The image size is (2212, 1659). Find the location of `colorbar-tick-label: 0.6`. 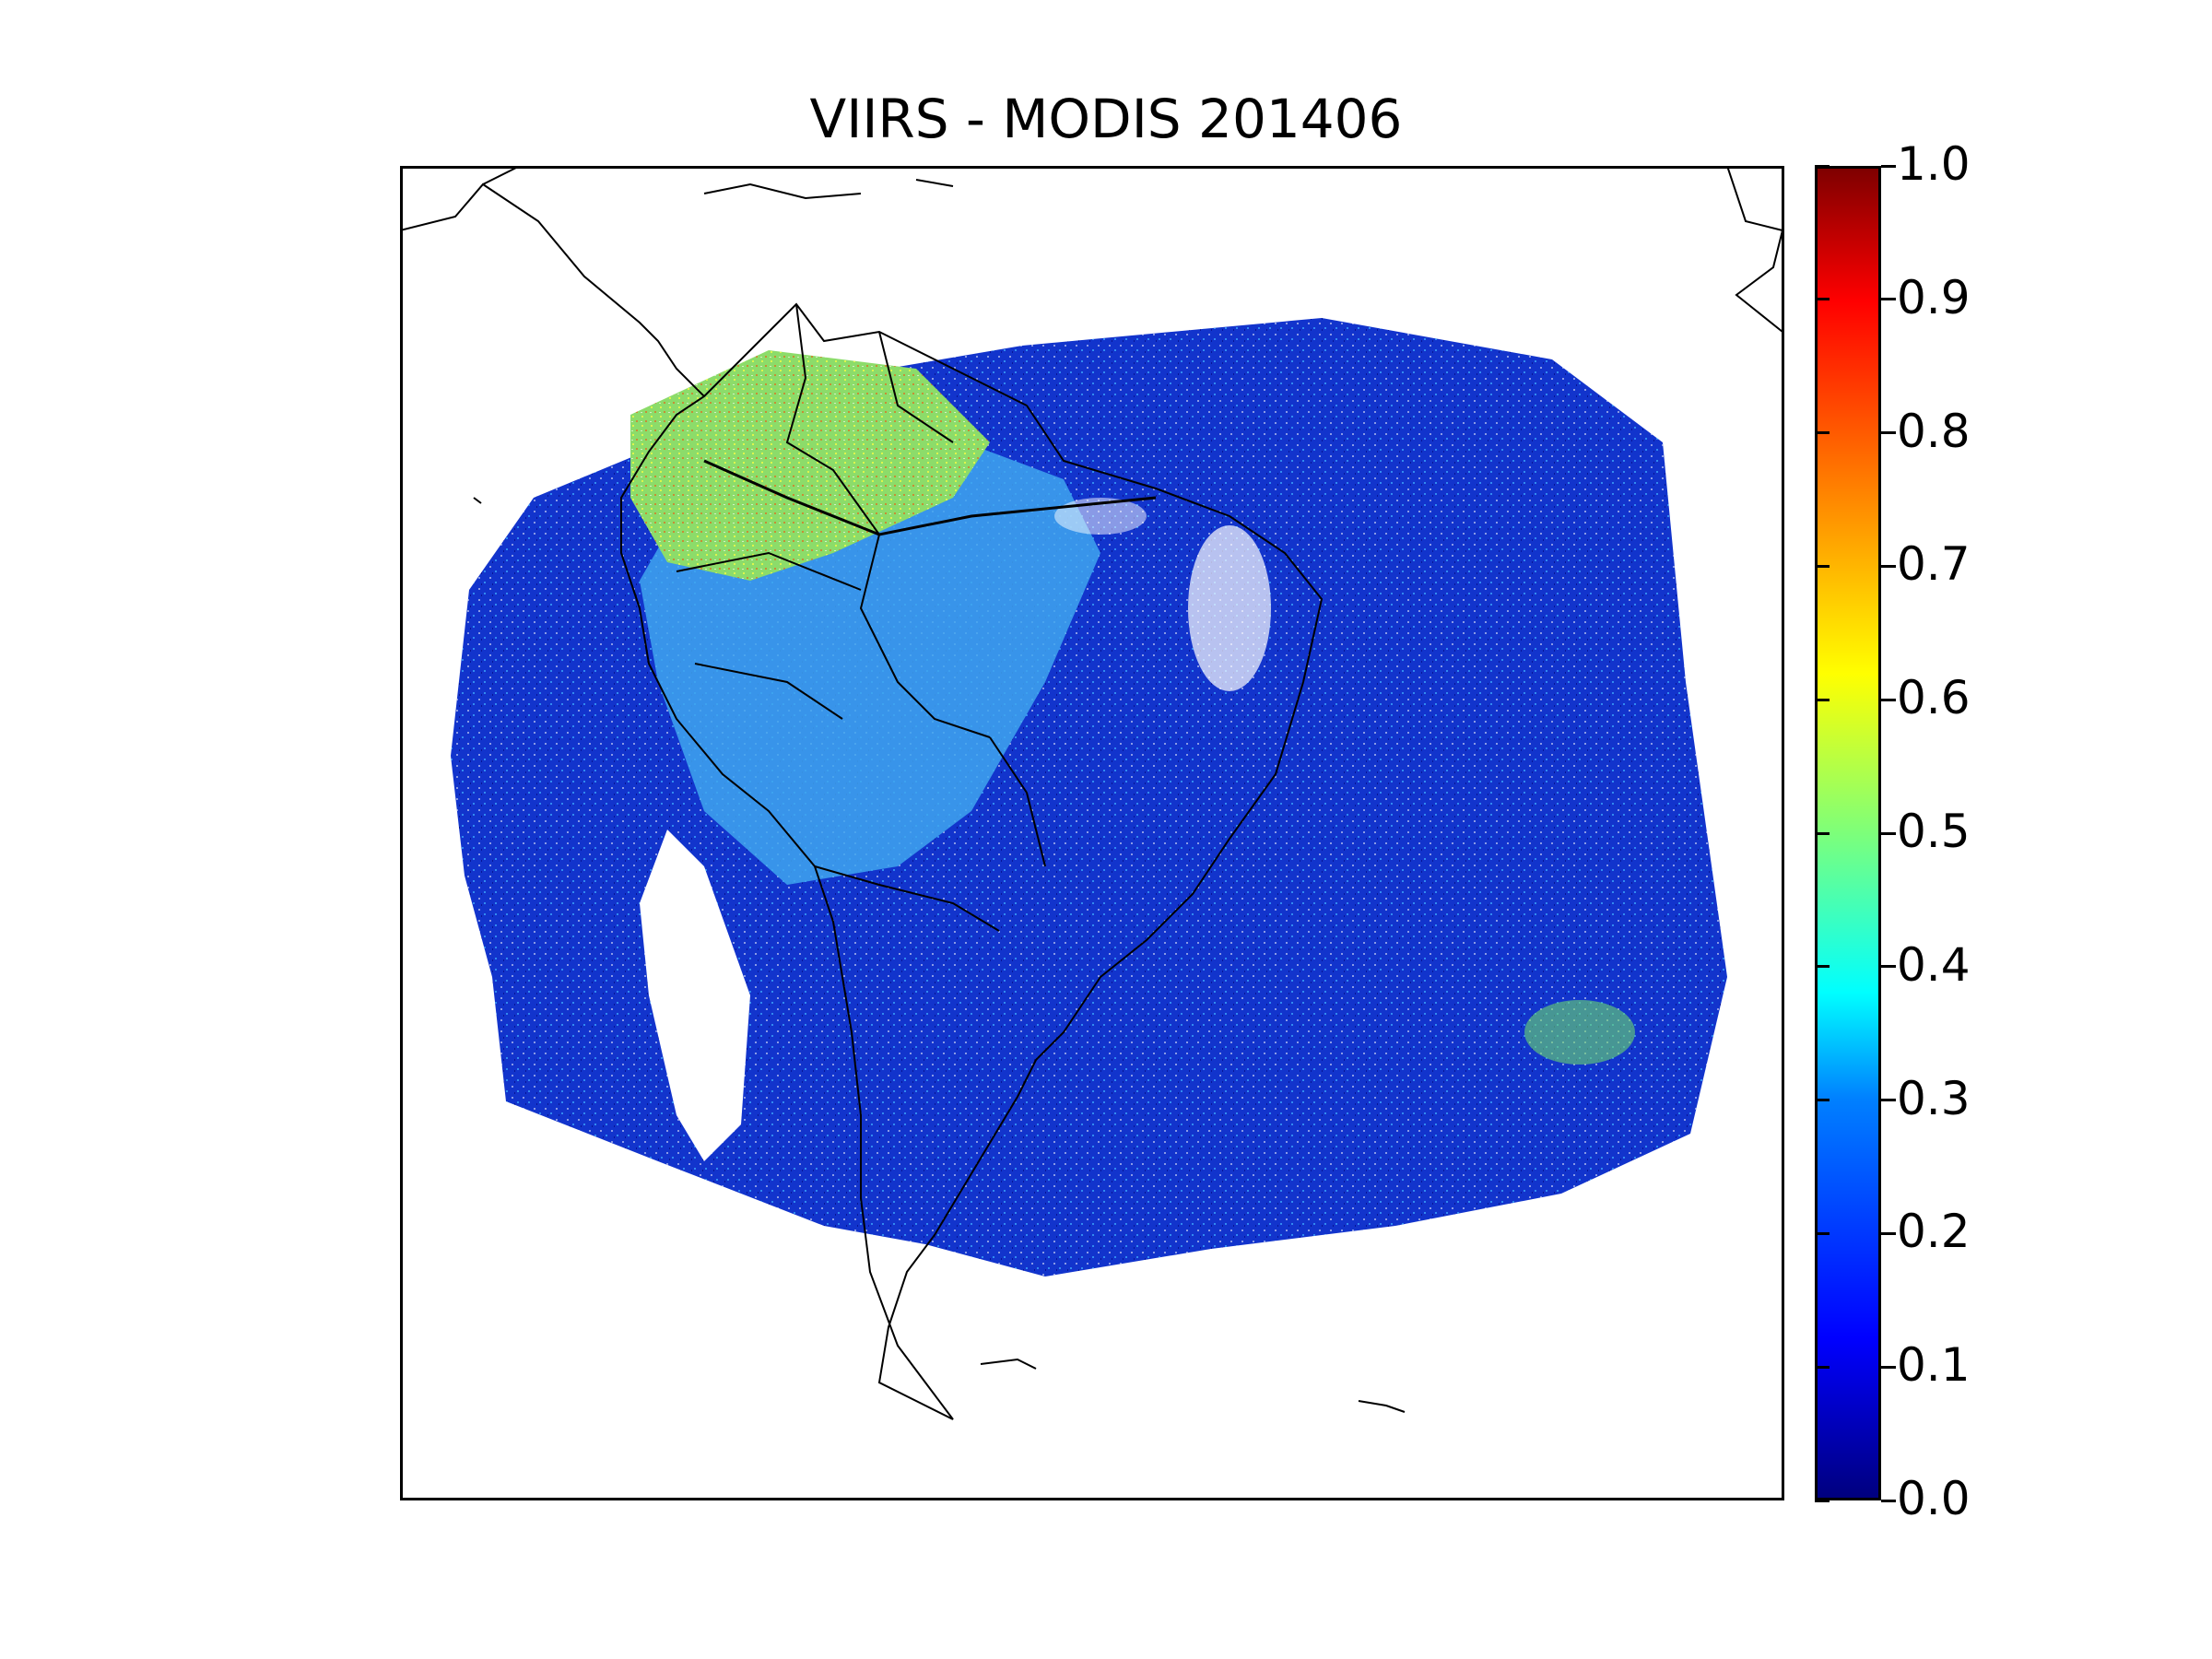

colorbar-tick-label: 0.6 is located at coordinates (1934, 698).